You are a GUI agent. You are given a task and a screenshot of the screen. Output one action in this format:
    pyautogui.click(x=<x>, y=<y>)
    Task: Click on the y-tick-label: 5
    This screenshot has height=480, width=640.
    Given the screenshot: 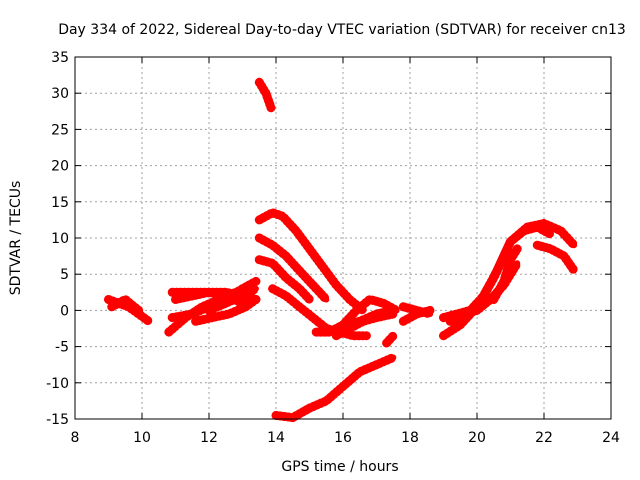 What is the action you would take?
    pyautogui.click(x=64, y=275)
    